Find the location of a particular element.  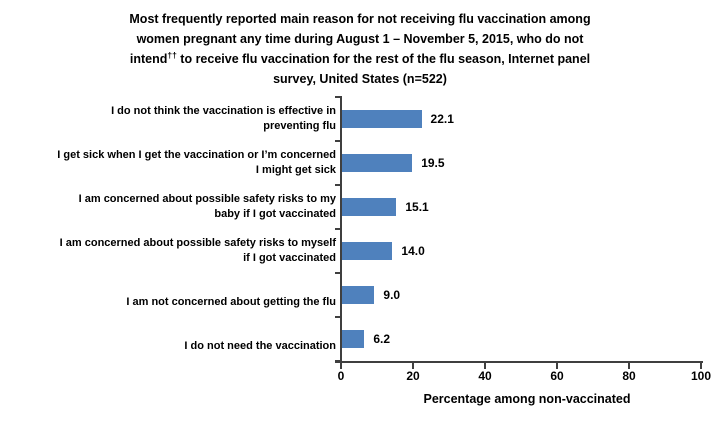

bar-row: 22.1 is located at coordinates (522, 119).